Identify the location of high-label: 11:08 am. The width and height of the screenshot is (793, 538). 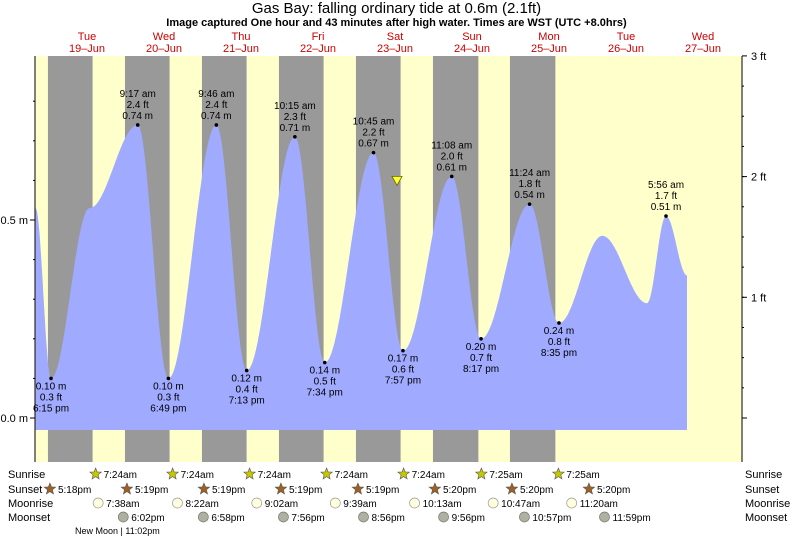
(451, 145).